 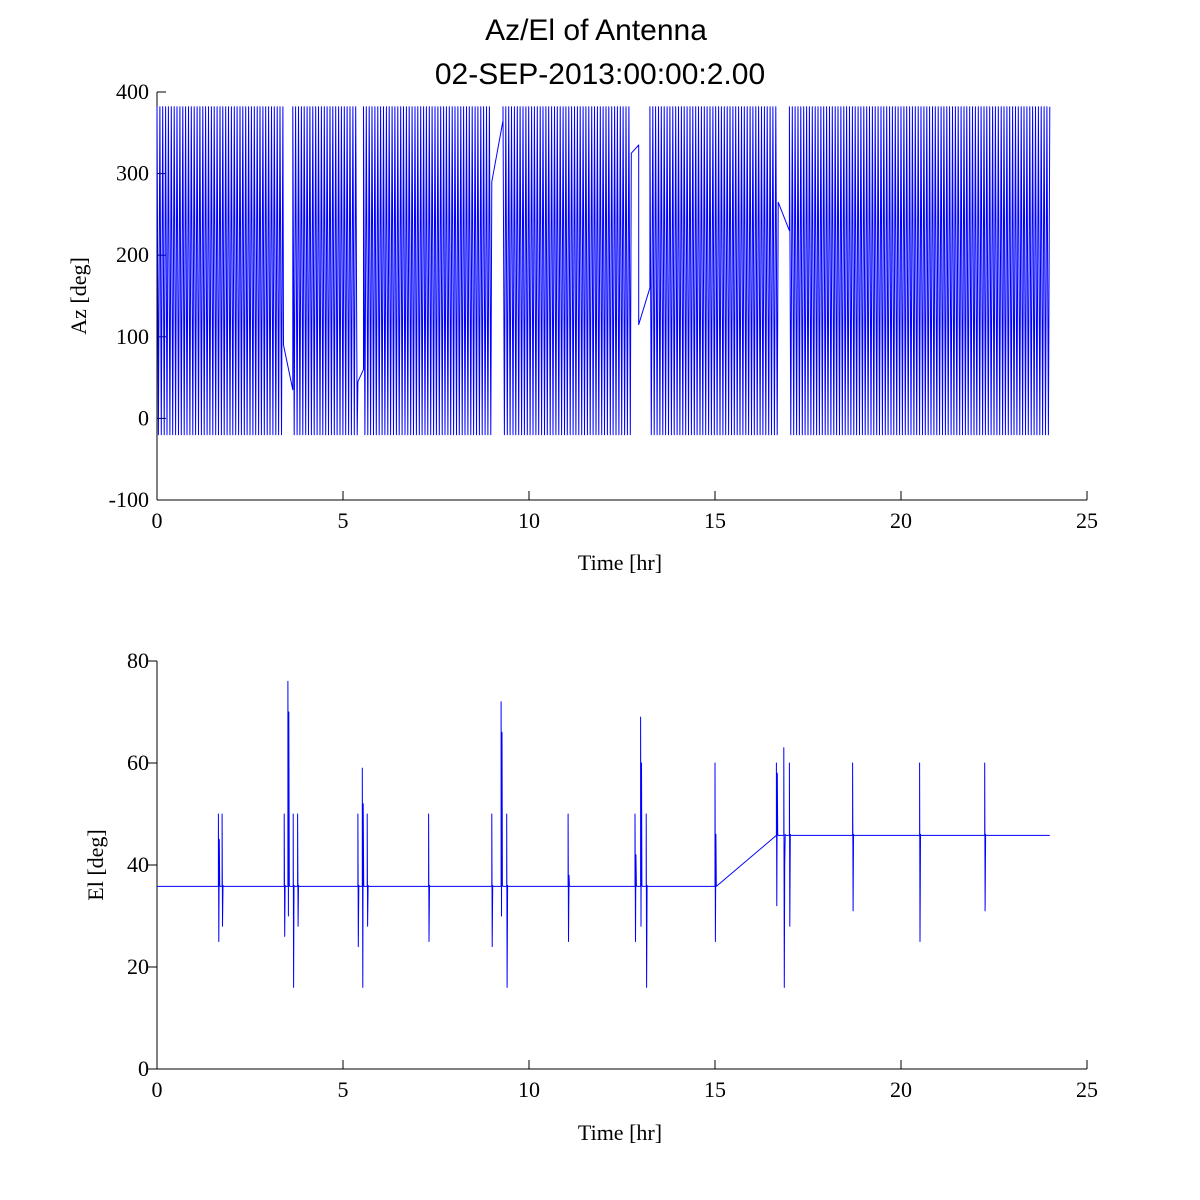 I want to click on figure-subtitle: 02-SEP-2013:00:00:2.00, so click(x=600, y=74).